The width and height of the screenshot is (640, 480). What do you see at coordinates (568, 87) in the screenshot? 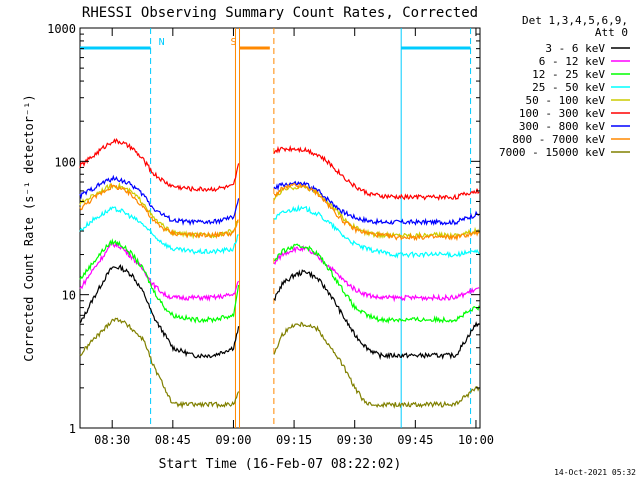
I see `legend-label: 25 - 50 keV` at bounding box center [568, 87].